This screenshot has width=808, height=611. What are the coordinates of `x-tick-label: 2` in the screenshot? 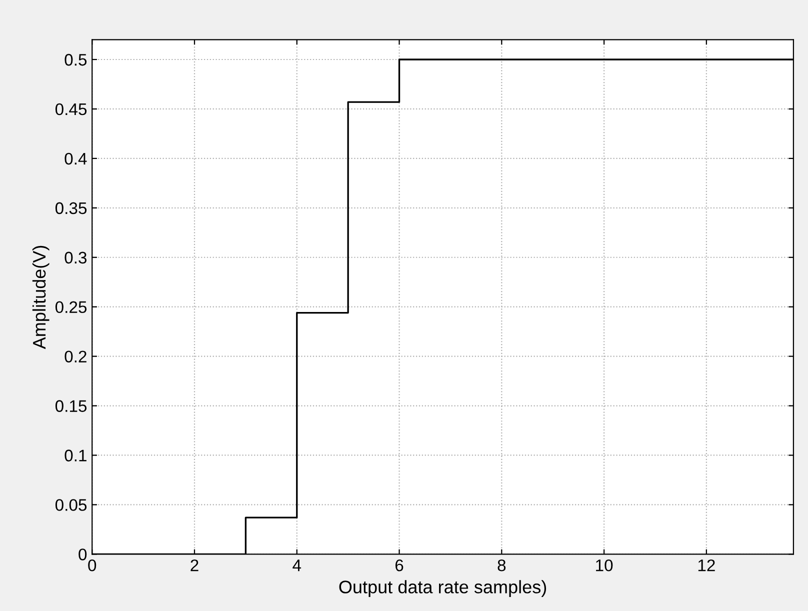 It's located at (194, 565).